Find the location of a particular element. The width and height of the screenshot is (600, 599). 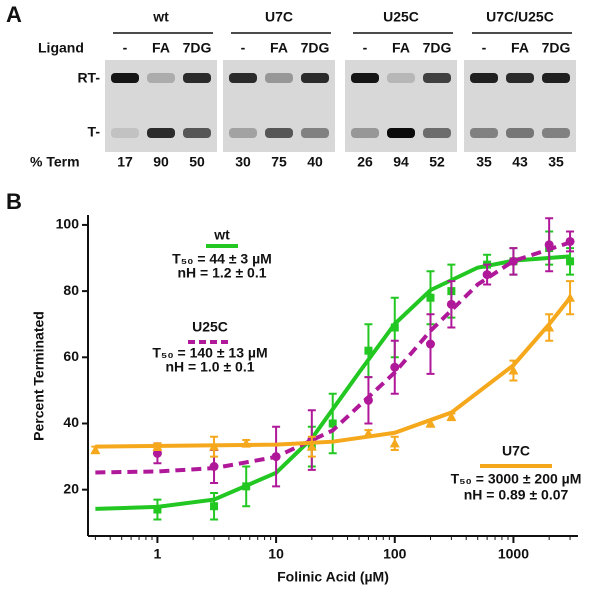

x-tick-label: 100 is located at coordinates (395, 554).